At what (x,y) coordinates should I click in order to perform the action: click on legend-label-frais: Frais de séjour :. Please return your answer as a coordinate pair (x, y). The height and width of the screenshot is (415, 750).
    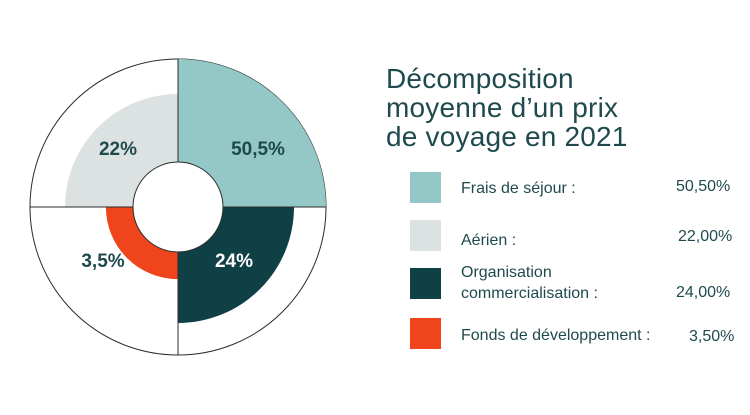
    Looking at the image, I should click on (518, 188).